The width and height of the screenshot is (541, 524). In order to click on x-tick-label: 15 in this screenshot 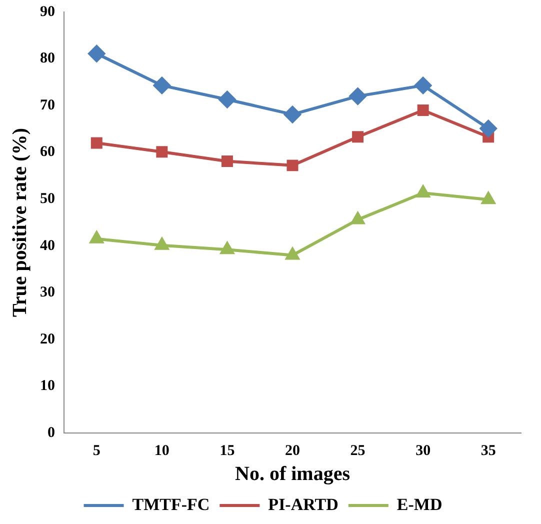, I will do `click(227, 450)`.